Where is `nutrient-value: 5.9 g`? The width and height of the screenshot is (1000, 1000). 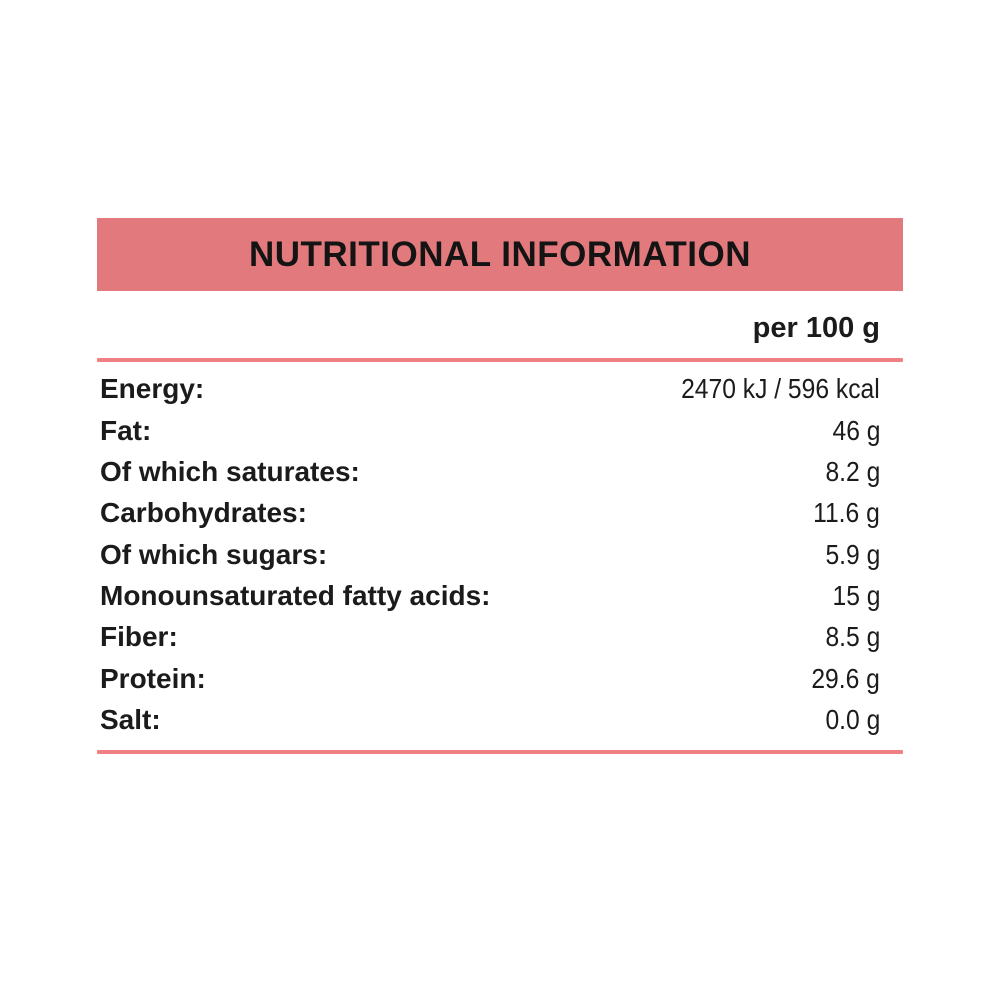 nutrient-value: 5.9 g is located at coordinates (852, 554).